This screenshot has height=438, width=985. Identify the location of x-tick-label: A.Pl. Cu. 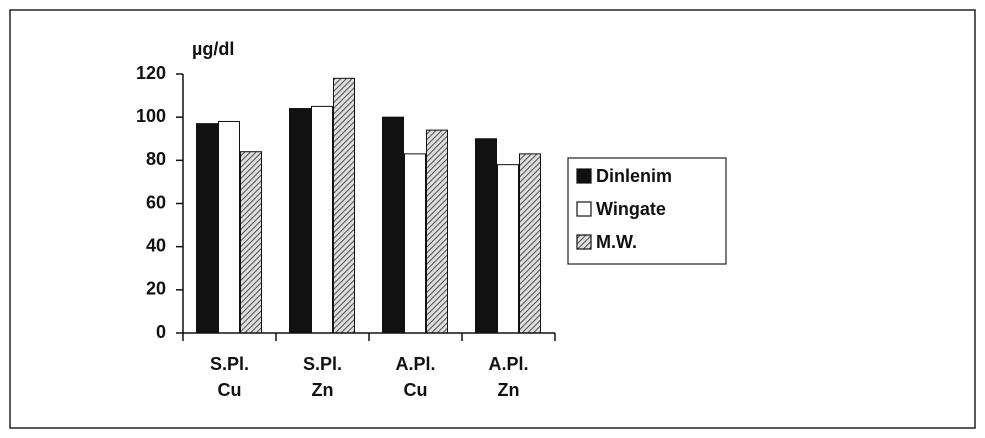
(415, 377).